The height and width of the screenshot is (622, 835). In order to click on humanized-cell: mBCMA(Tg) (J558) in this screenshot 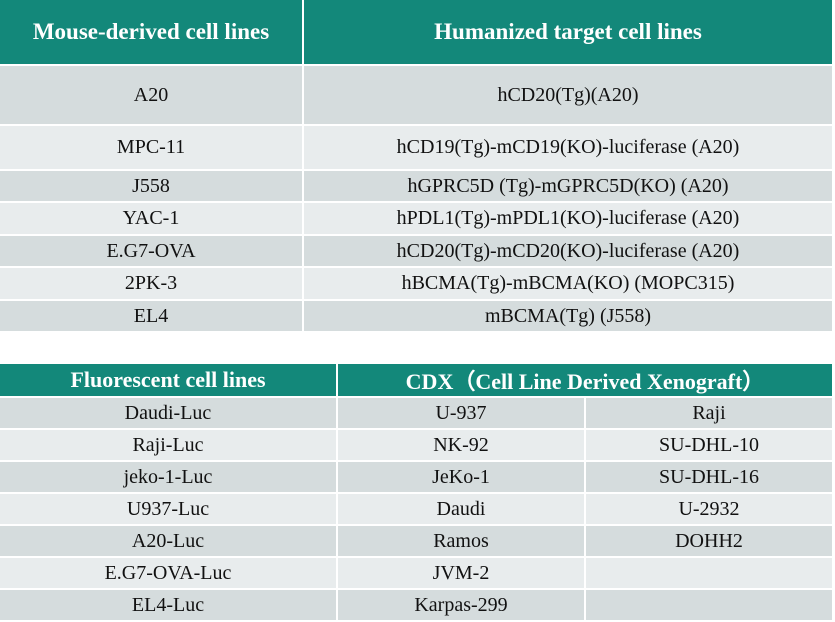, I will do `click(568, 316)`.